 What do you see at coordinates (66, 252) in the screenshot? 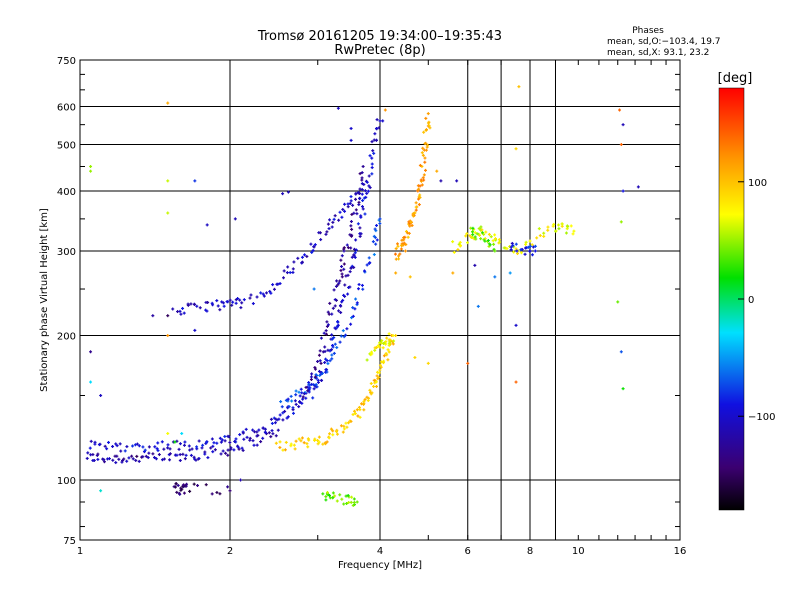
I see `y-tick-label: 300` at bounding box center [66, 252].